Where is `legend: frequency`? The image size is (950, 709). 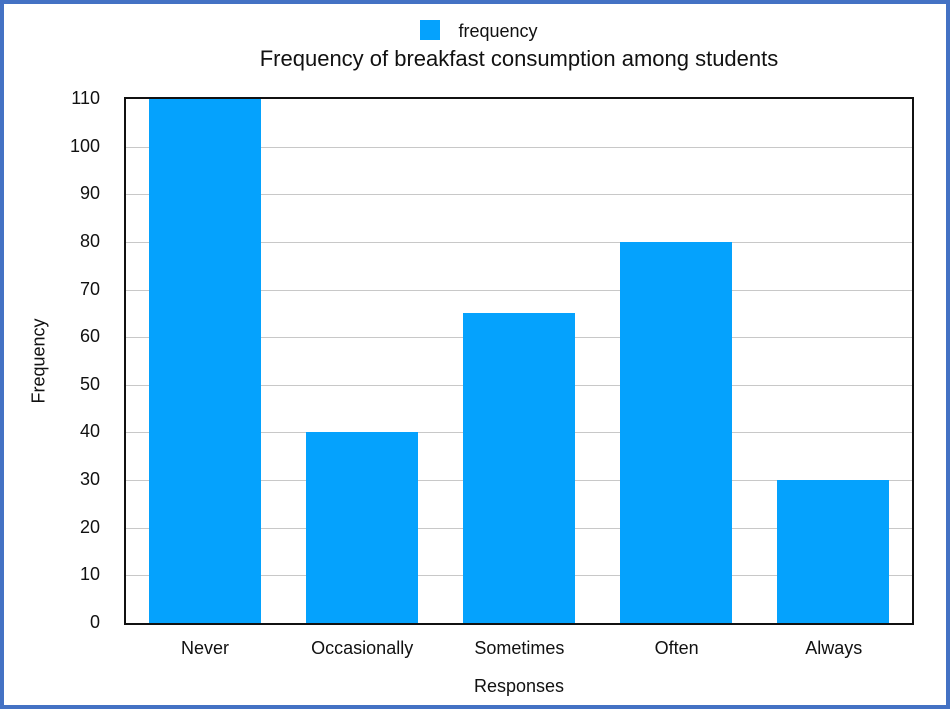
legend: frequency is located at coordinates (477, 31).